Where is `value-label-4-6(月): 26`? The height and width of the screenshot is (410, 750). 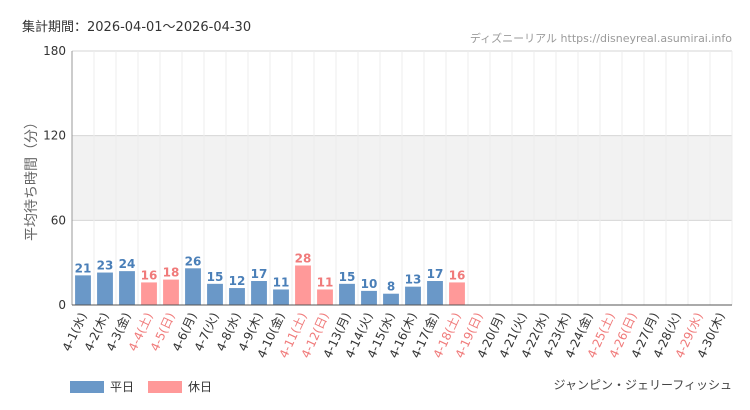
value-label-4-6(月): 26 is located at coordinates (193, 261).